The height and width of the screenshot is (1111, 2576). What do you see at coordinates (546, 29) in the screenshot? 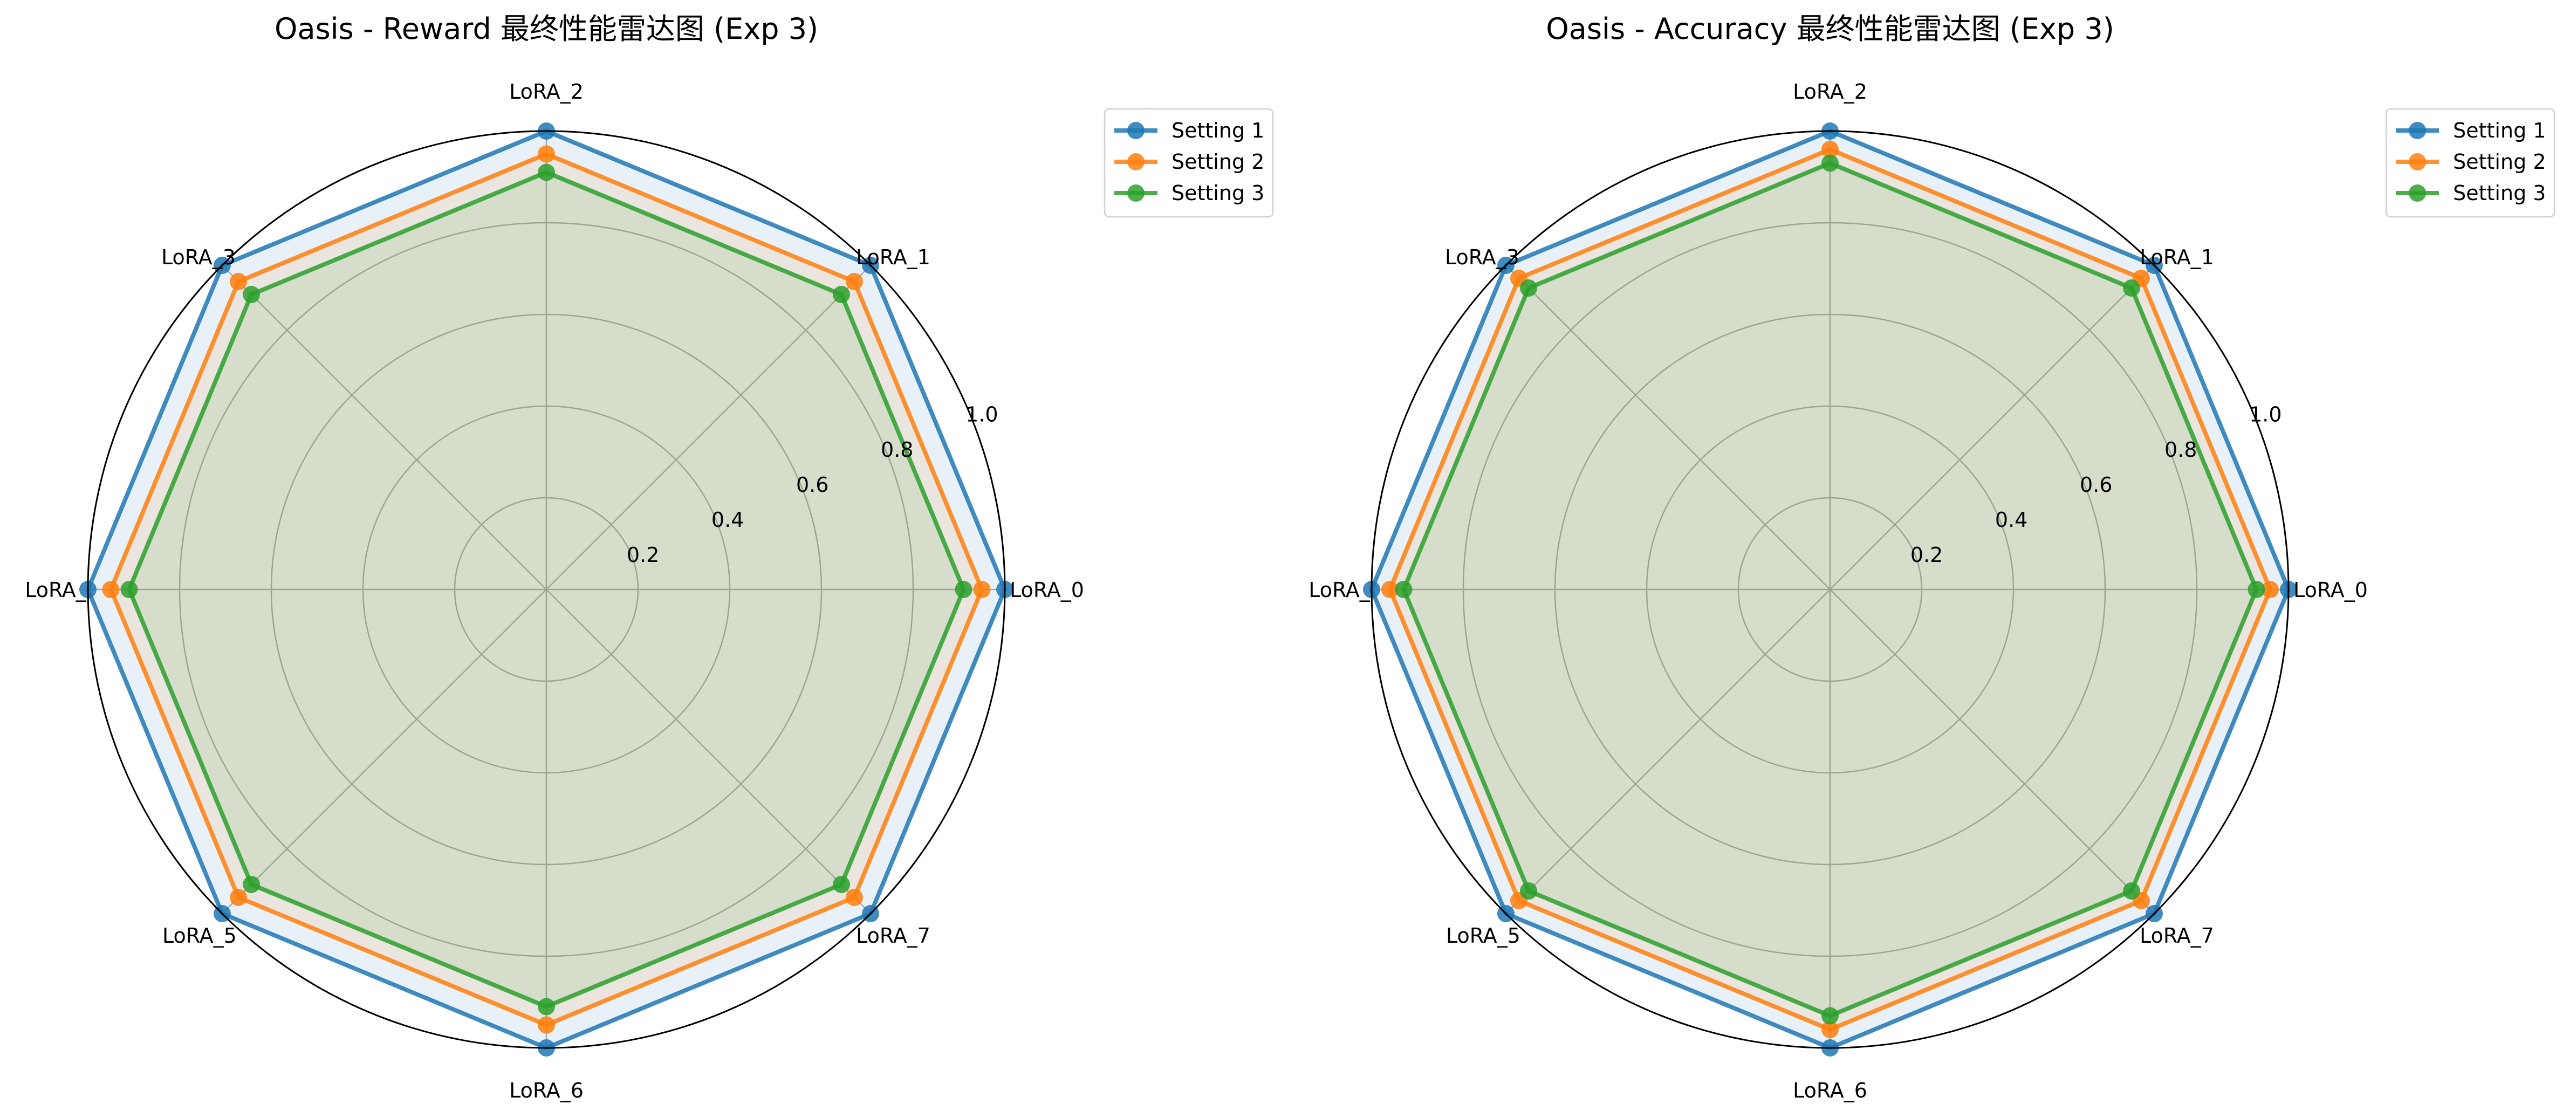
I see `chart-title: Oasis - Reward 最终性能雷达图 (Exp 3)` at bounding box center [546, 29].